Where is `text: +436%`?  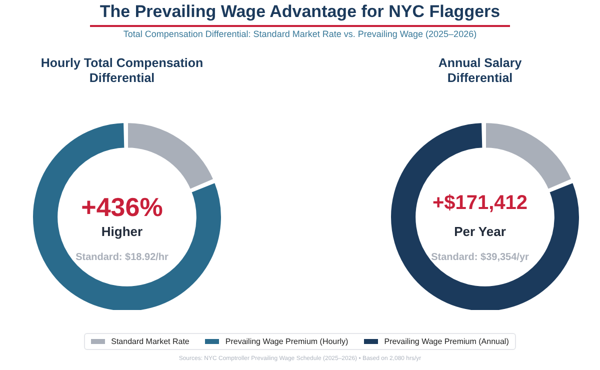 text: +436% is located at coordinates (122, 207).